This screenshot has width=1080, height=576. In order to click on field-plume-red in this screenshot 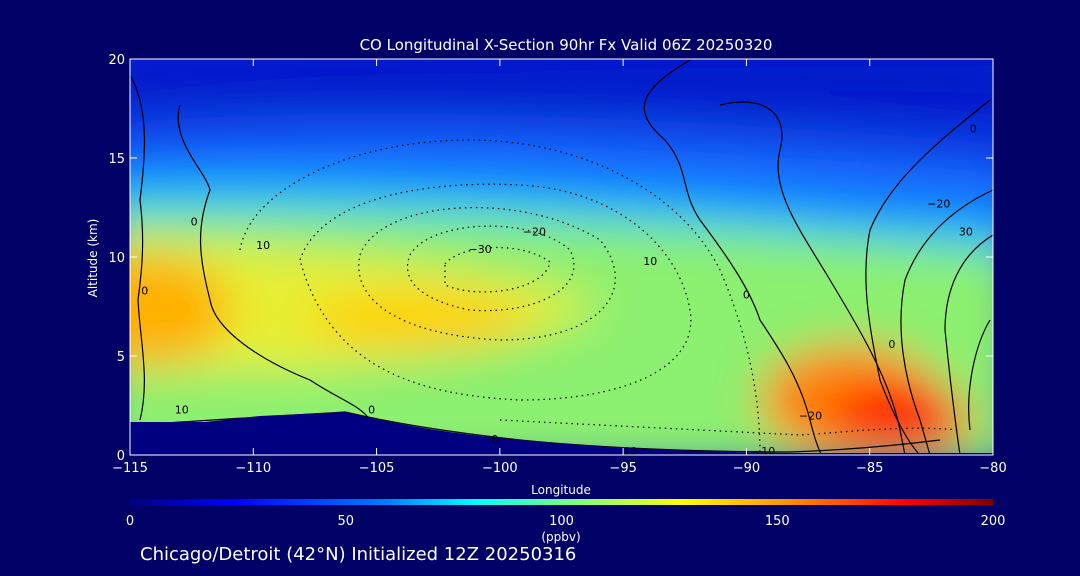, I will do `click(900, 420)`.